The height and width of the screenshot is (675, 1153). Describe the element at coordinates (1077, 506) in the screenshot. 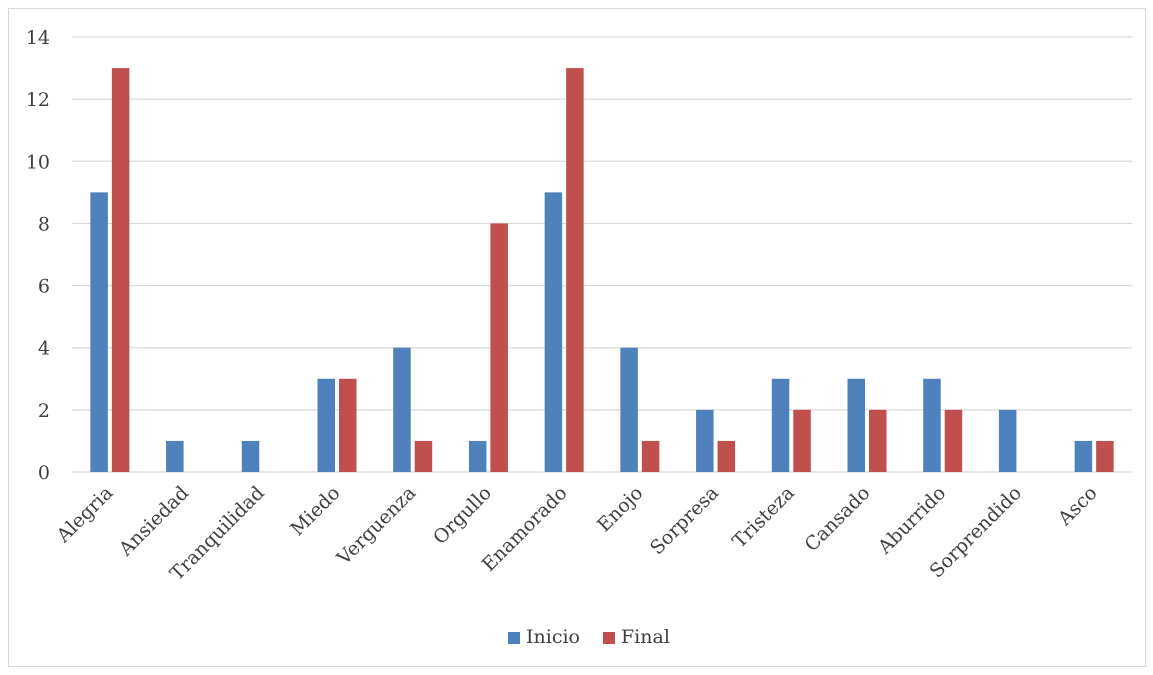

I see `x-tick-label: Asco` at that location.